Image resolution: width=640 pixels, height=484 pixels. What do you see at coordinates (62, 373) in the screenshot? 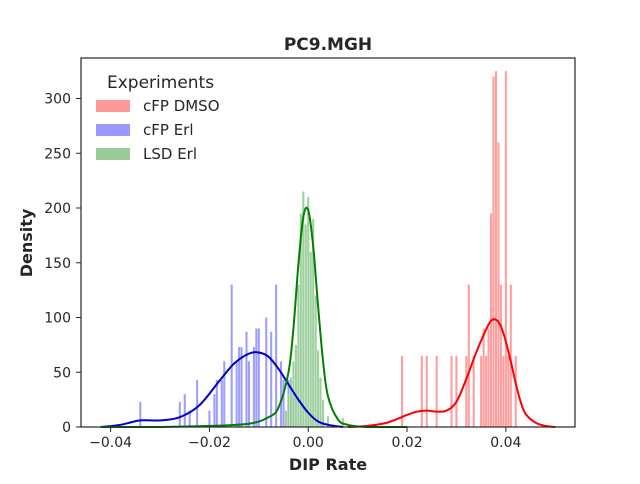
I see `y-tick-label: 50` at bounding box center [62, 373].